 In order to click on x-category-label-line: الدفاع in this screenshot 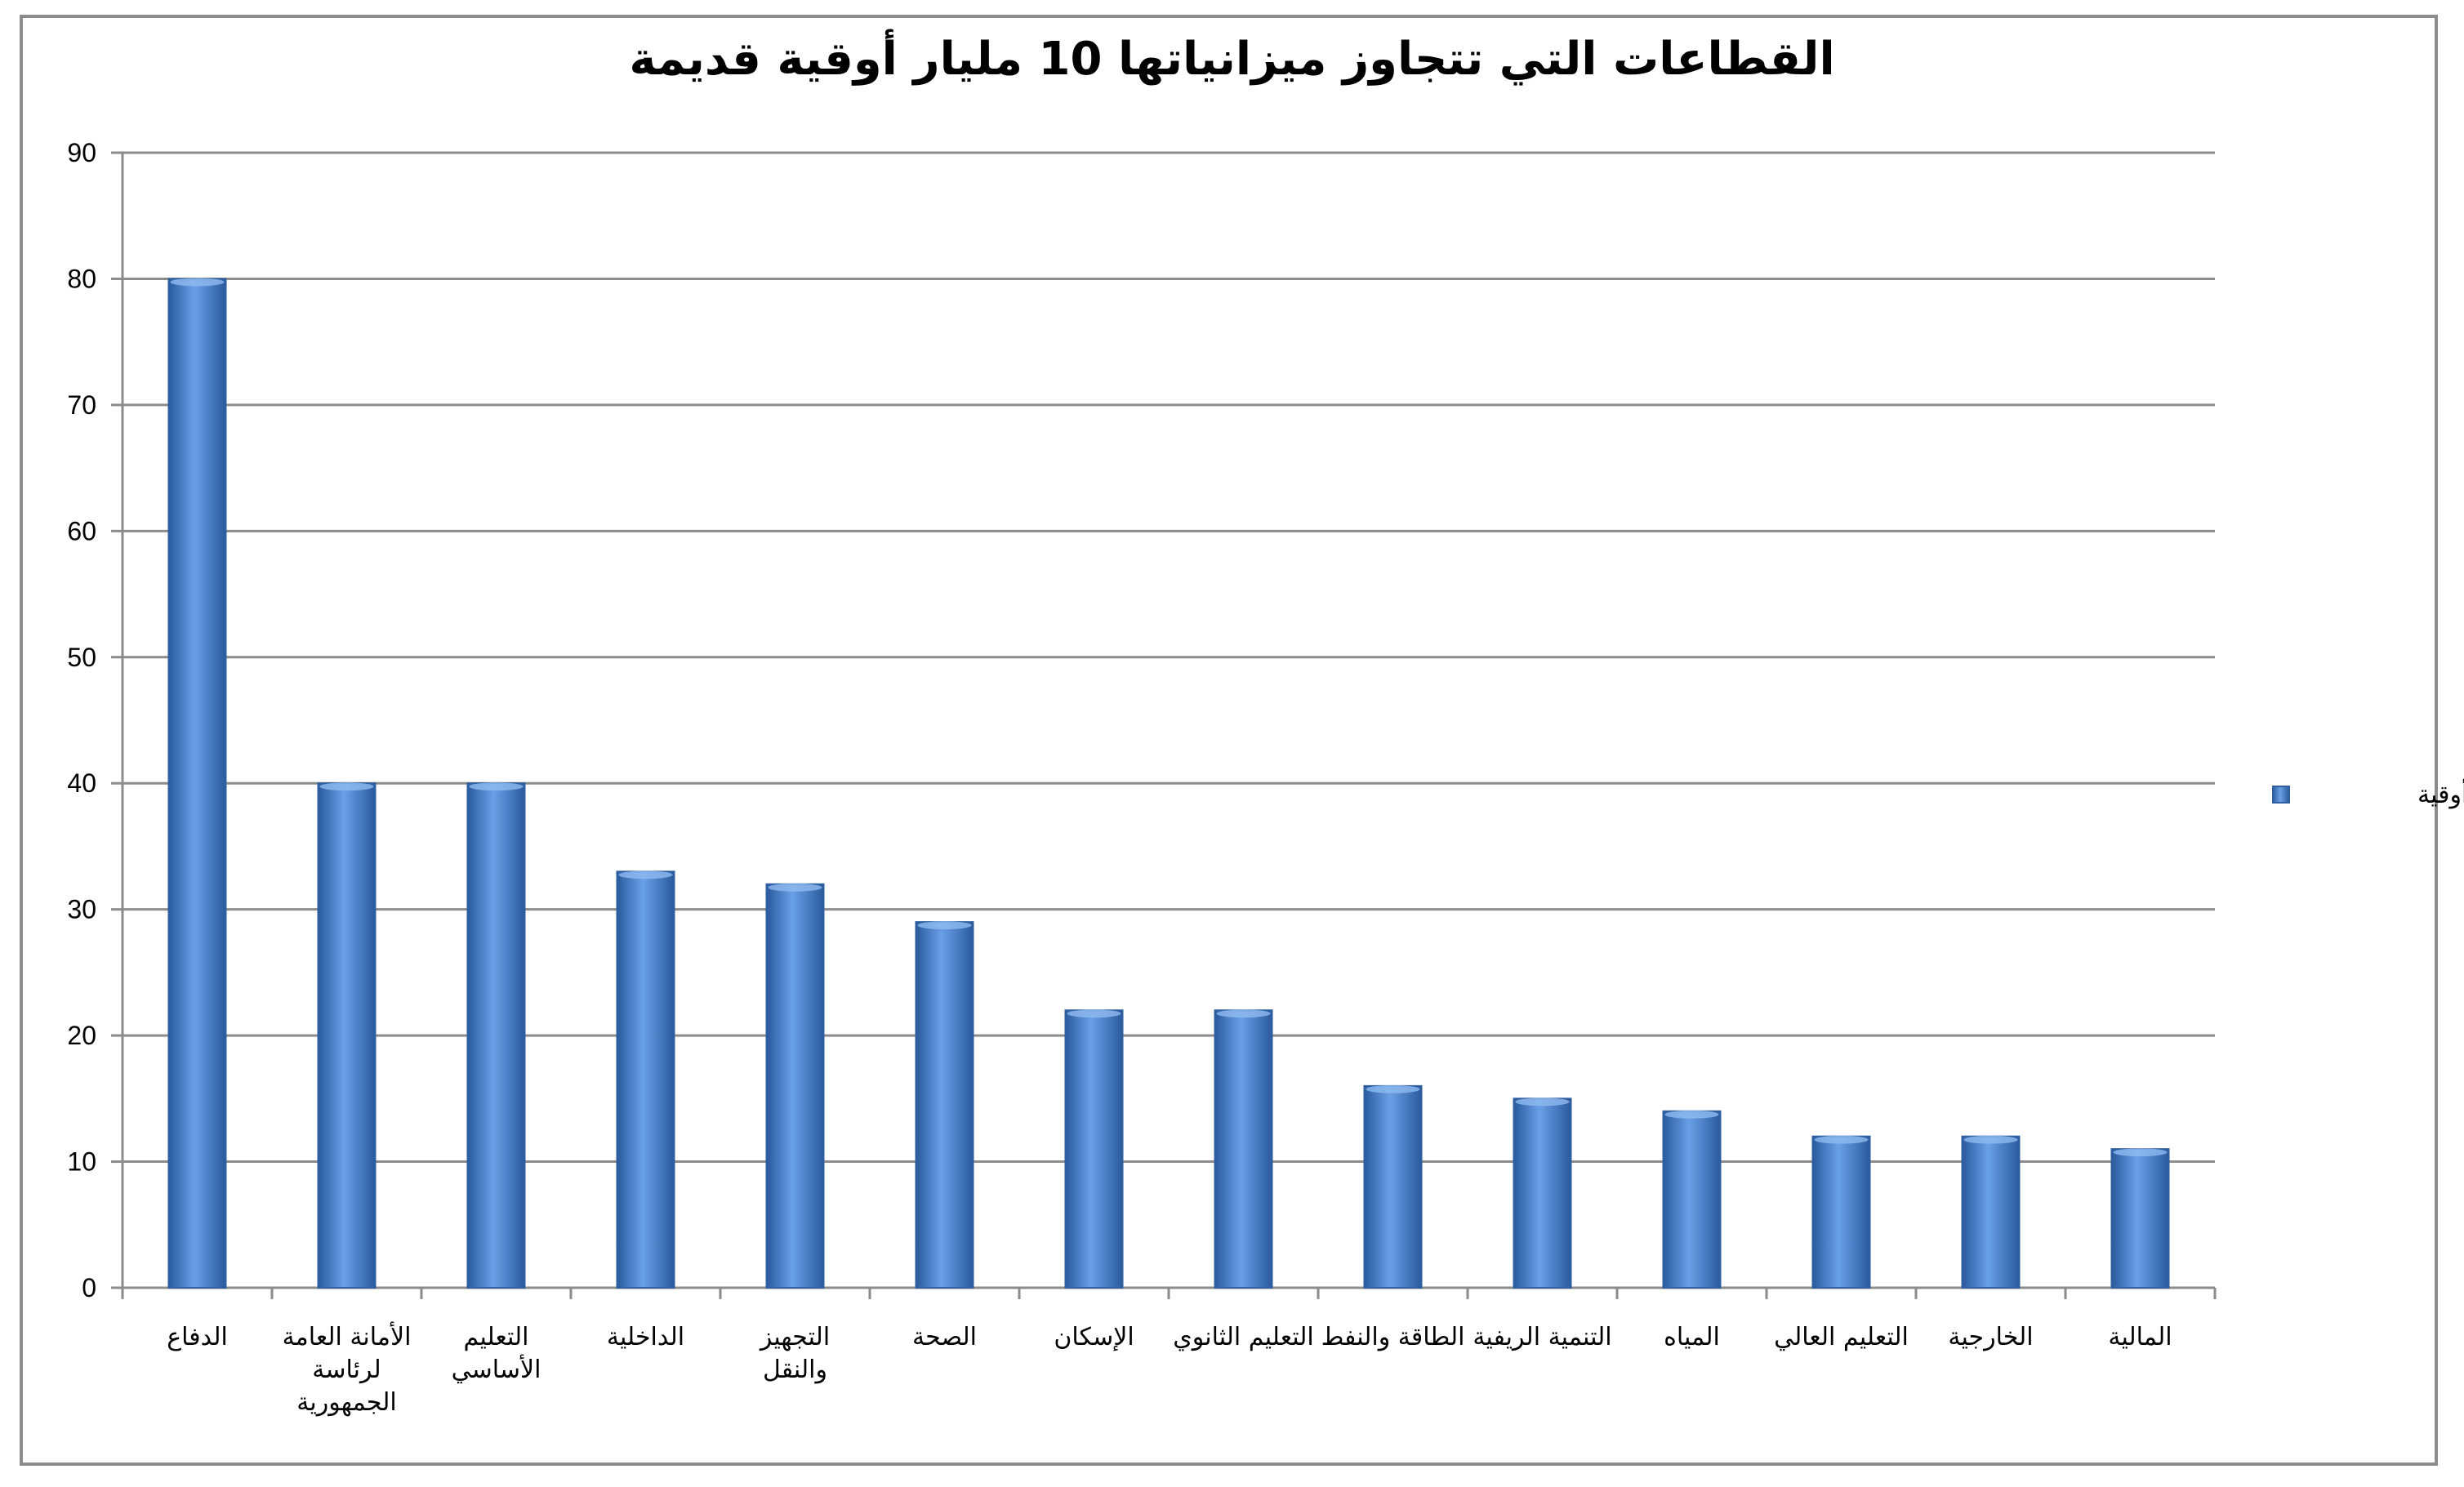, I will do `click(197, 1337)`.